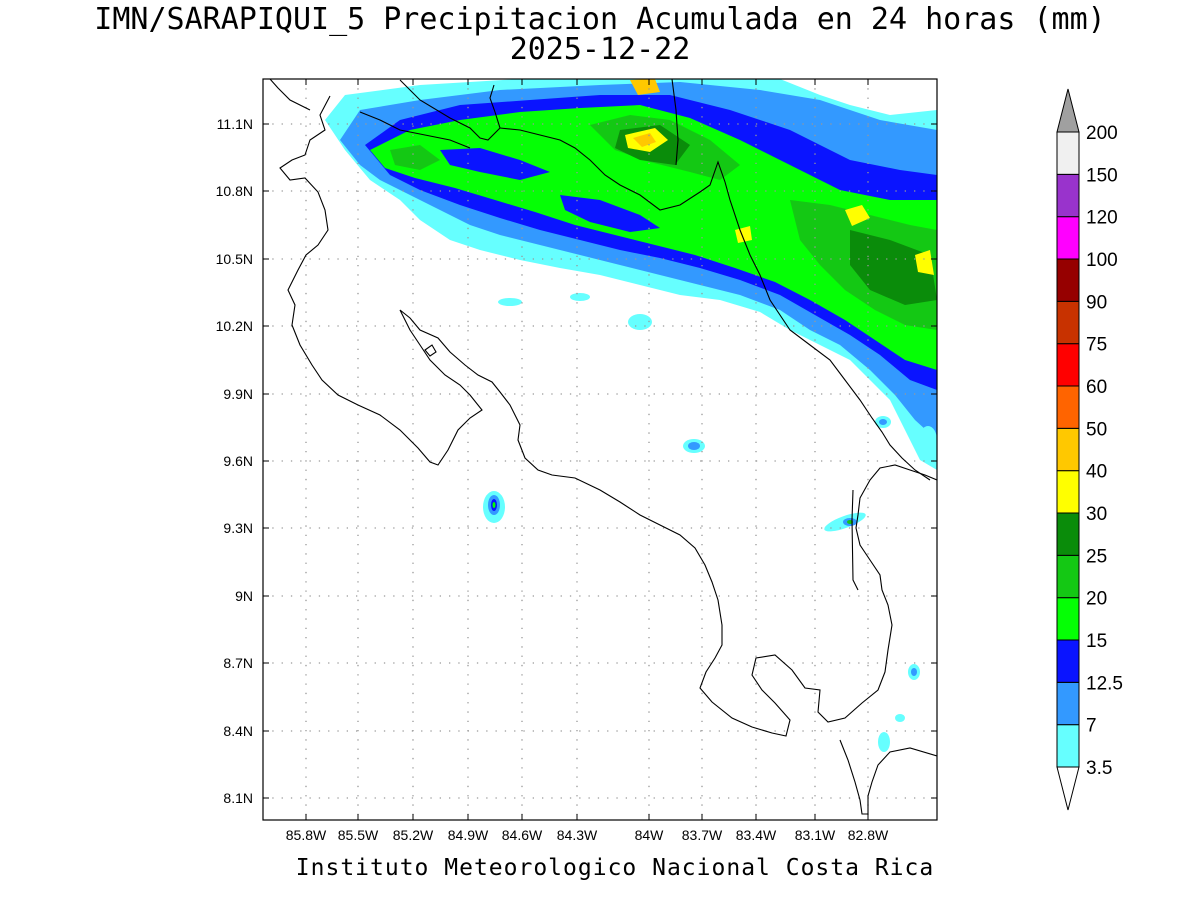  I want to click on colorbar-label: 20, so click(1096, 599).